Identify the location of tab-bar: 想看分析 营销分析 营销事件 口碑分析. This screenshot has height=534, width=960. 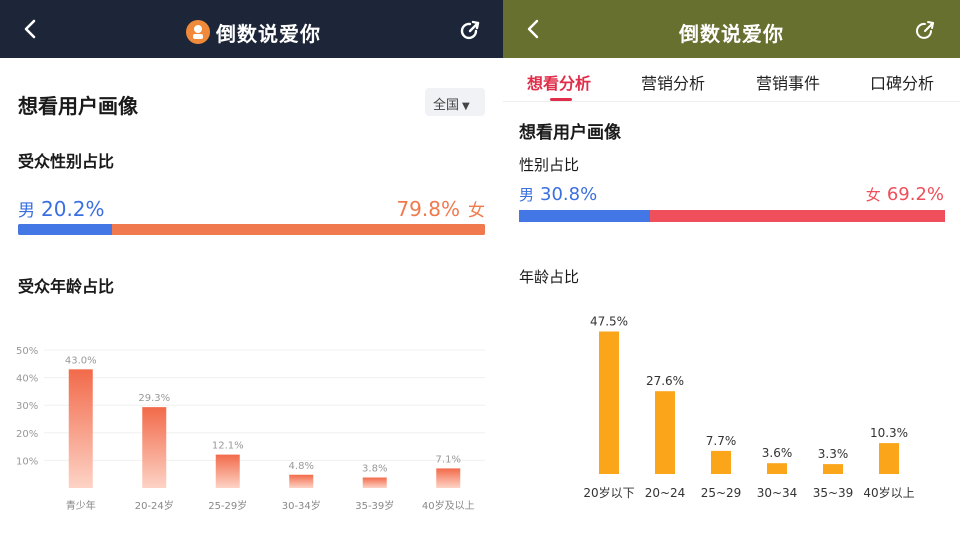
(731, 80).